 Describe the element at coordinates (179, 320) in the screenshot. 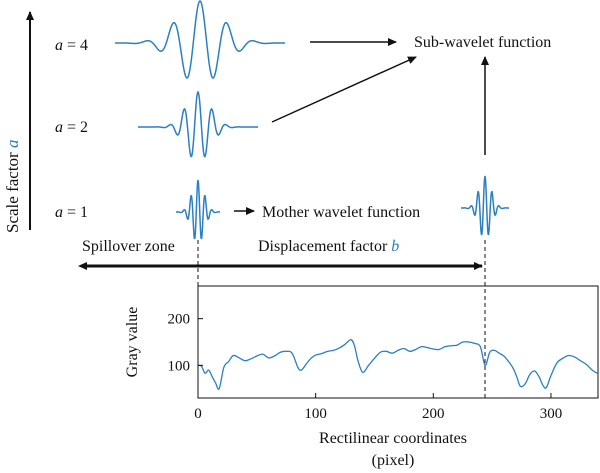

I see `y-tick-label: 200` at that location.